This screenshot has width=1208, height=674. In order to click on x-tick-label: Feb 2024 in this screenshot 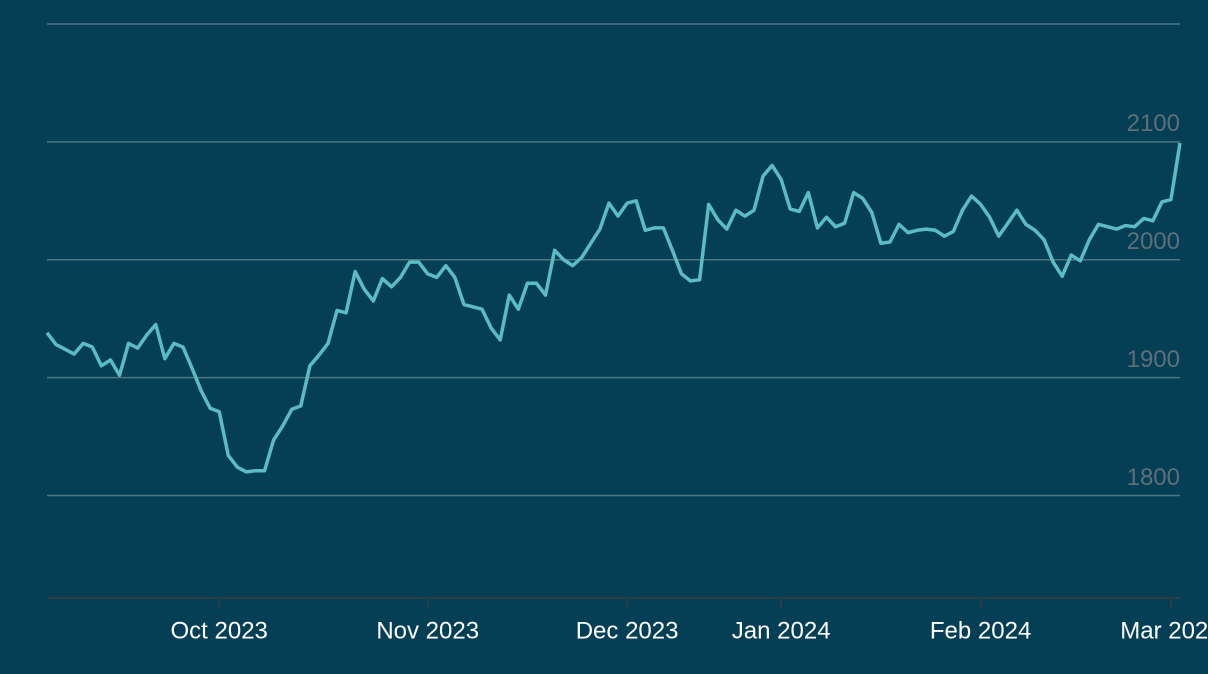, I will do `click(980, 630)`.